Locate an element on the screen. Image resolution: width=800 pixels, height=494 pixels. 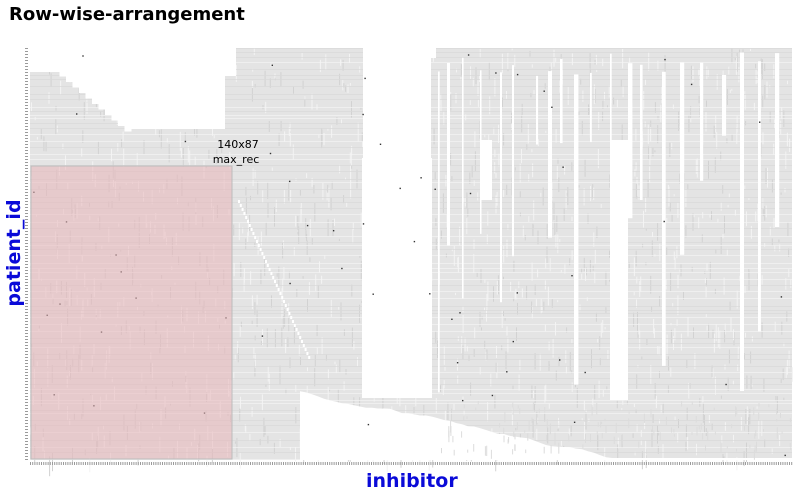
highlight-name-label: max_rec is located at coordinates (236, 159).